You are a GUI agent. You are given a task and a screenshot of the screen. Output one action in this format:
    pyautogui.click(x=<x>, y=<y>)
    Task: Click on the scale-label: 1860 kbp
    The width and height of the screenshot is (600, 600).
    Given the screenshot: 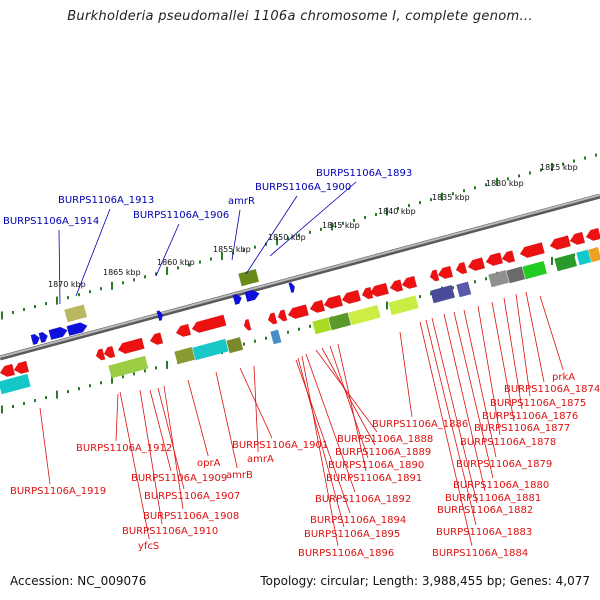 What is the action you would take?
    pyautogui.click(x=176, y=262)
    